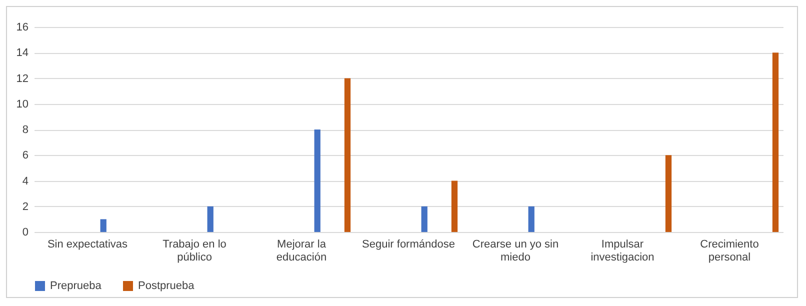 The height and width of the screenshot is (306, 806). Describe the element at coordinates (76, 286) in the screenshot. I see `legend-label: Preprueba` at that location.